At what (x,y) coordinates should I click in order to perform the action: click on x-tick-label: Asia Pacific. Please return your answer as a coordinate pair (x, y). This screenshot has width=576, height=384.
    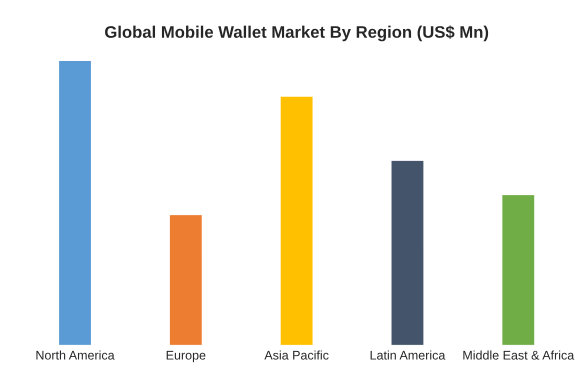
    Looking at the image, I should click on (296, 355).